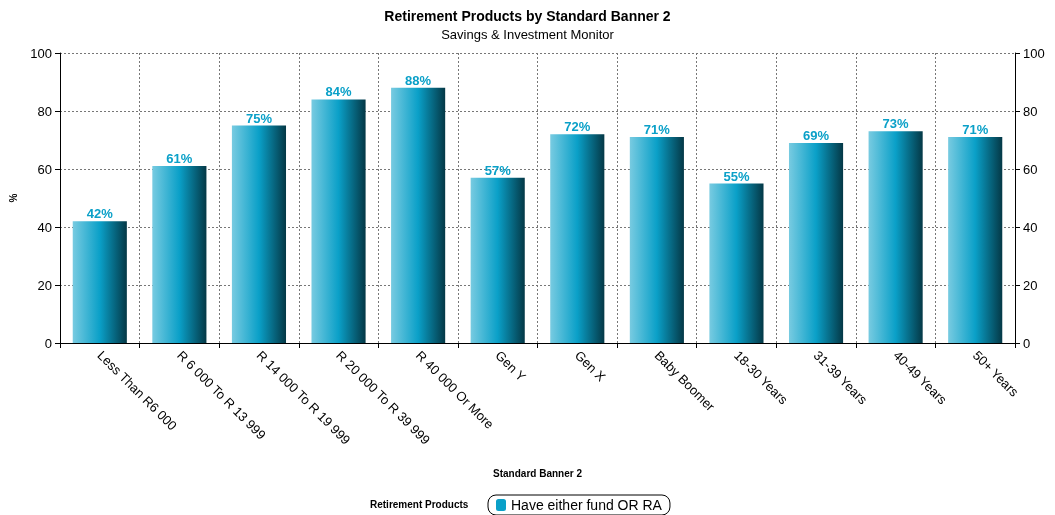 The image size is (1055, 515). Describe the element at coordinates (44, 169) in the screenshot. I see `y-tick-label: 60` at that location.